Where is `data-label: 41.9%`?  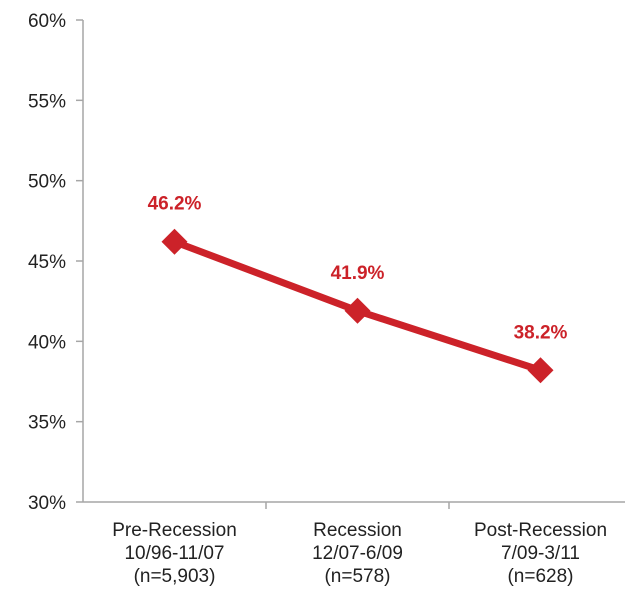
data-label: 41.9% is located at coordinates (358, 273).